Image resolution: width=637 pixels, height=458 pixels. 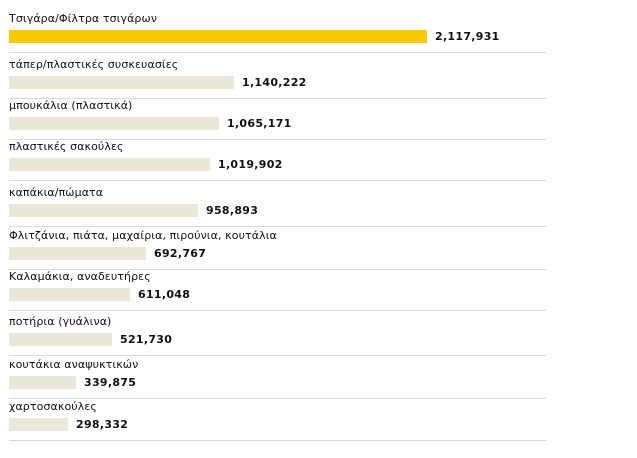 What do you see at coordinates (60, 321) in the screenshot?
I see `category-label: ποτήρια (γυάλινα)` at bounding box center [60, 321].